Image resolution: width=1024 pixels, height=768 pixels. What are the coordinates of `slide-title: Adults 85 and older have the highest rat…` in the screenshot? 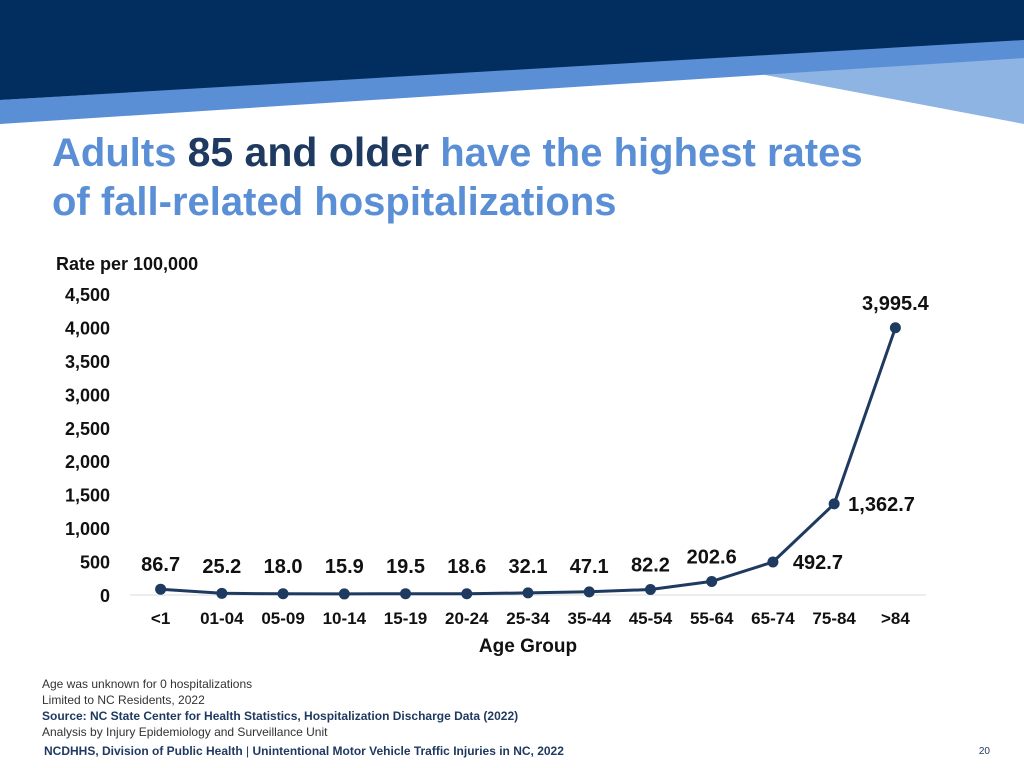 It's located at (522, 177).